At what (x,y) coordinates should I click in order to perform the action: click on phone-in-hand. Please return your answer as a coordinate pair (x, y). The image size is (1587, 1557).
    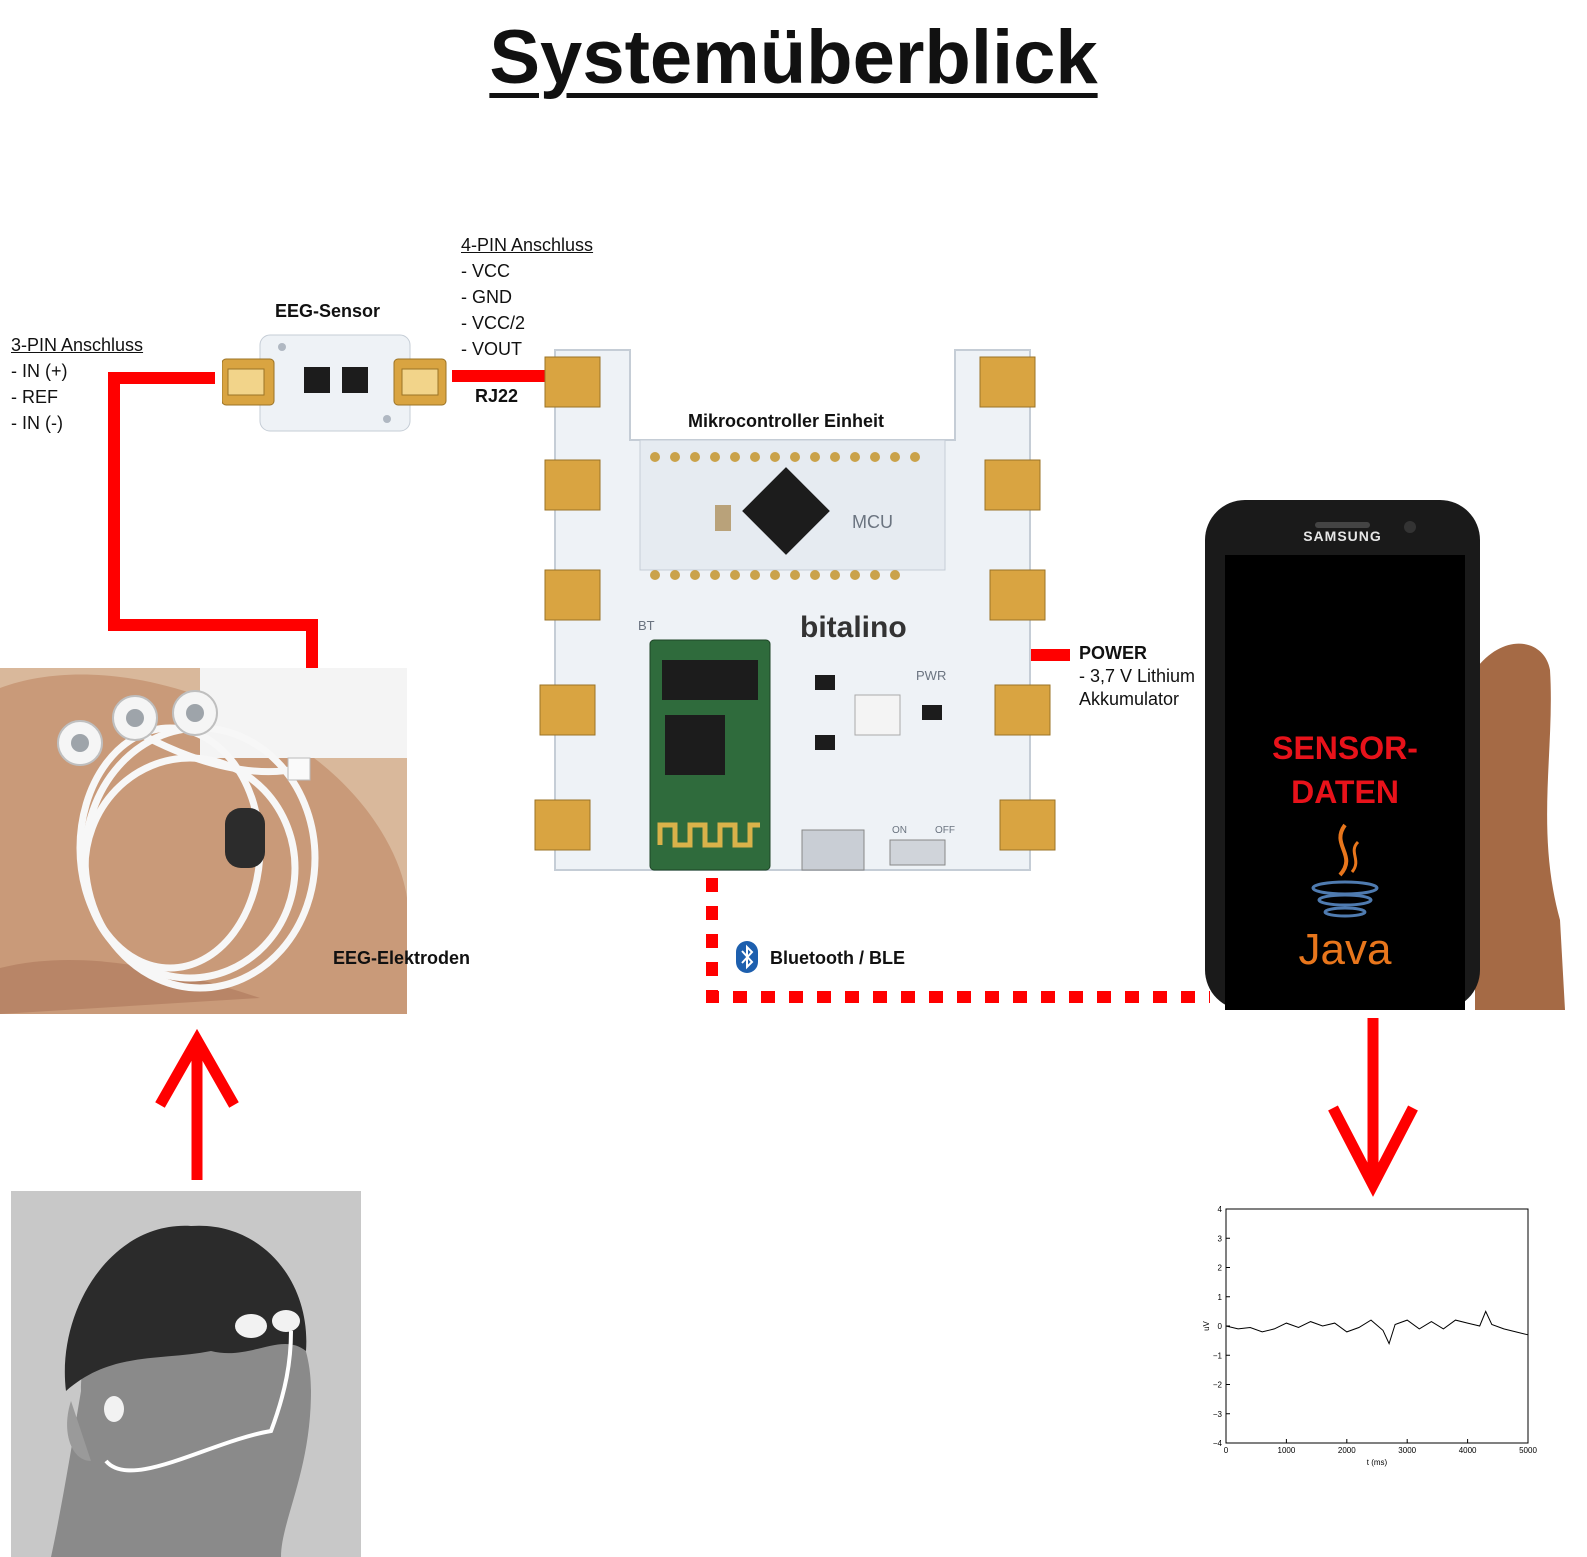
    Looking at the image, I should click on (1385, 755).